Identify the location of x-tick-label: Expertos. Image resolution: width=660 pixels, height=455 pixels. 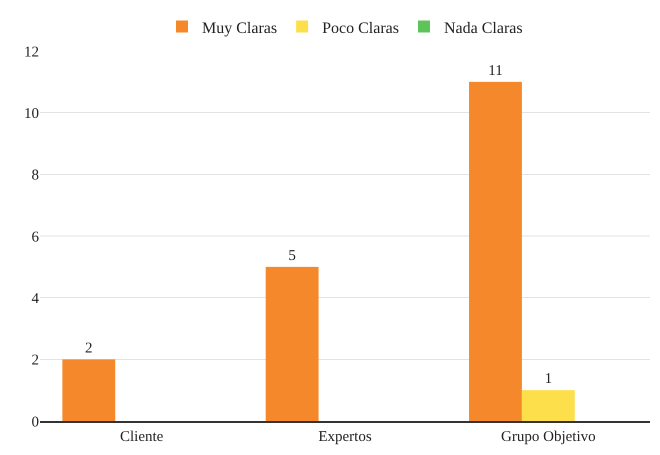
(345, 436).